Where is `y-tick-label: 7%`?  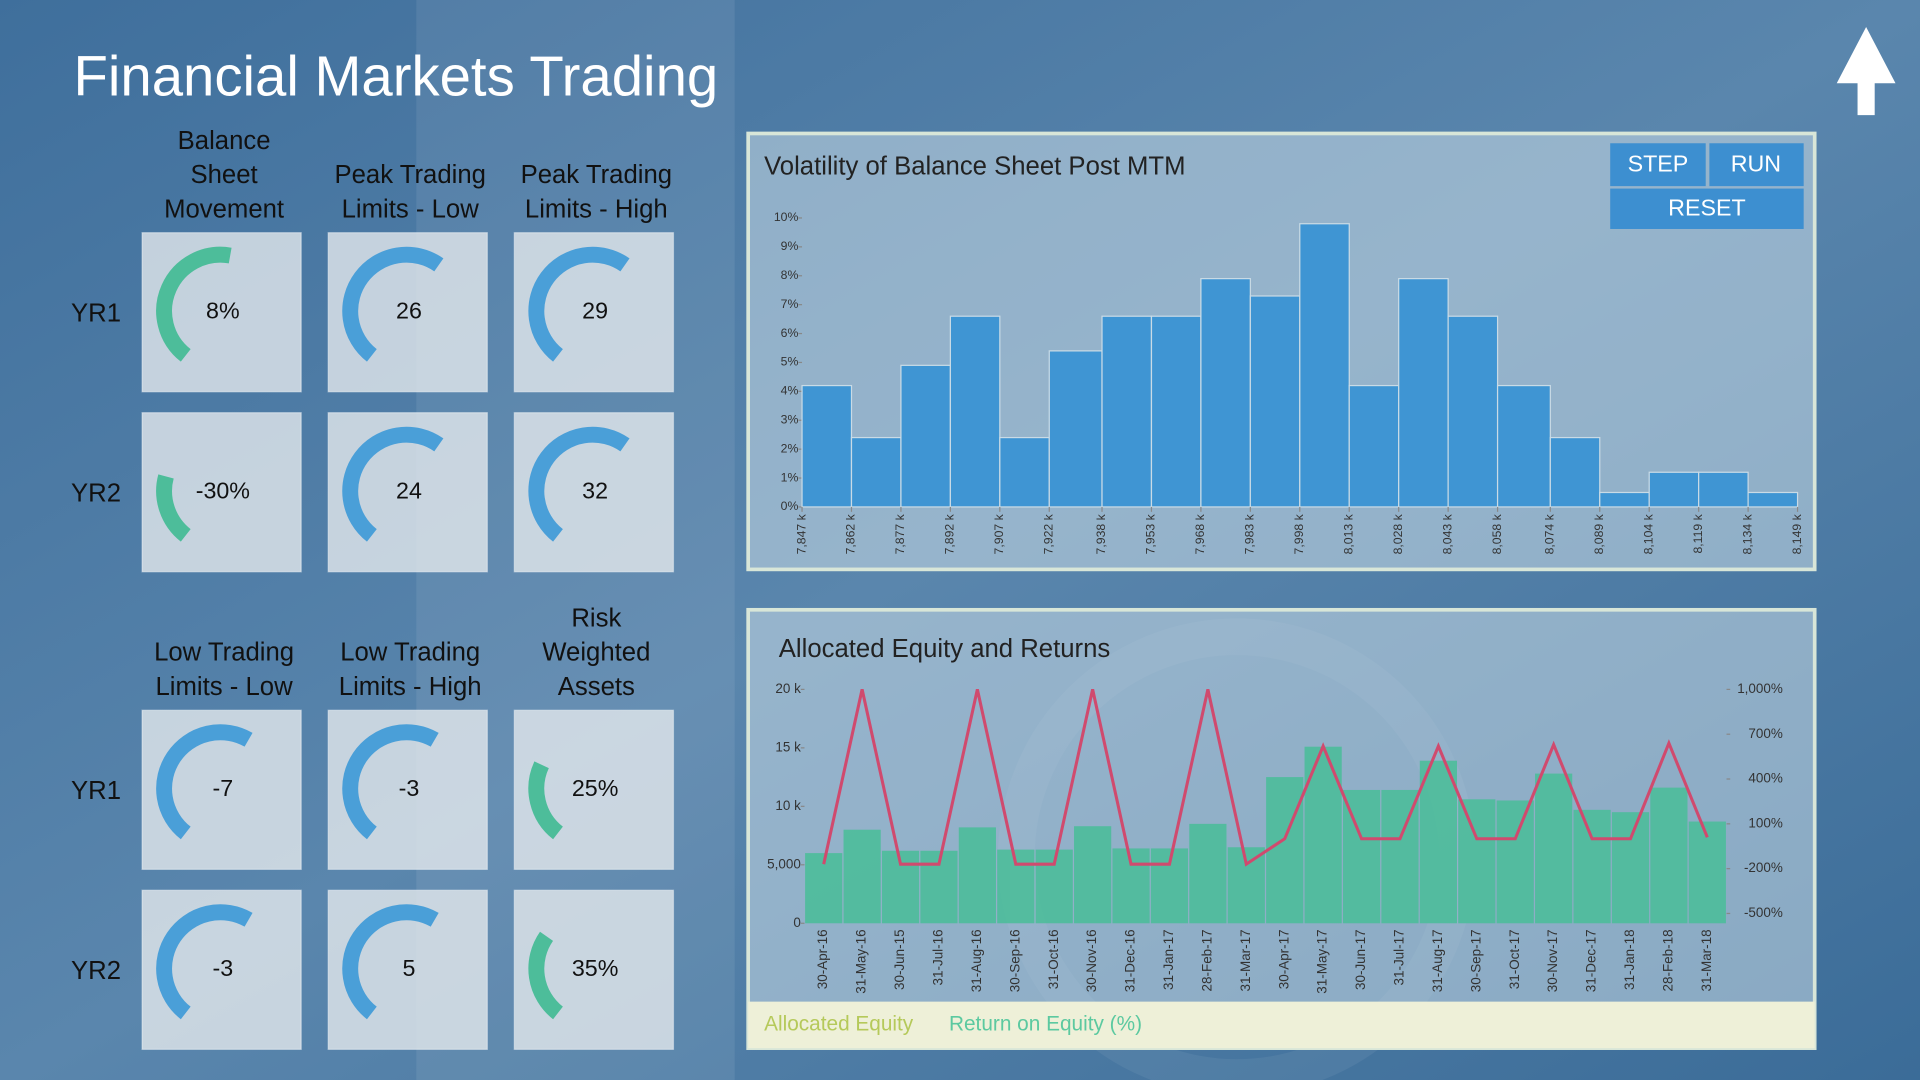 y-tick-label: 7% is located at coordinates (790, 304).